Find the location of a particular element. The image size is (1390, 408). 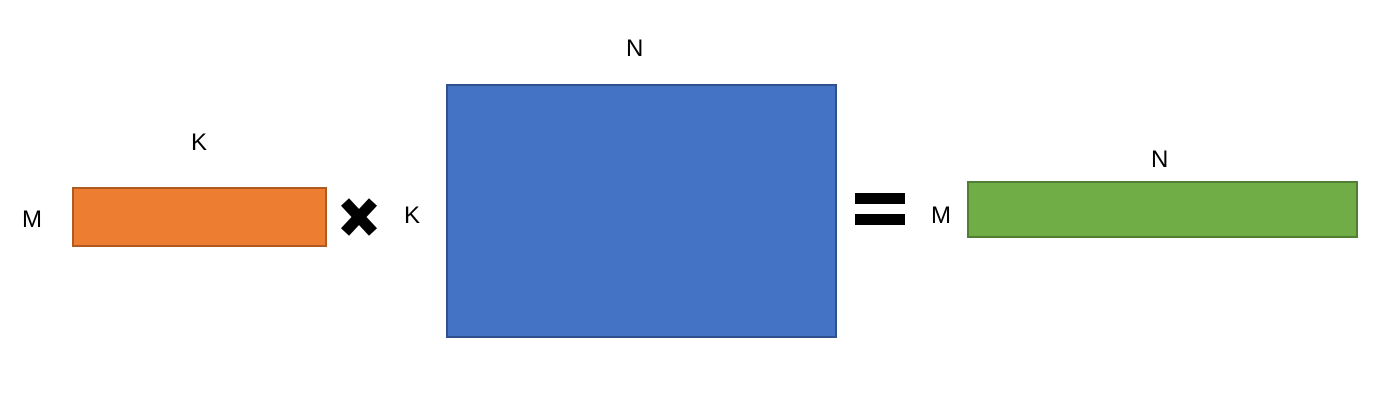

matrix-c is located at coordinates (1162, 209).